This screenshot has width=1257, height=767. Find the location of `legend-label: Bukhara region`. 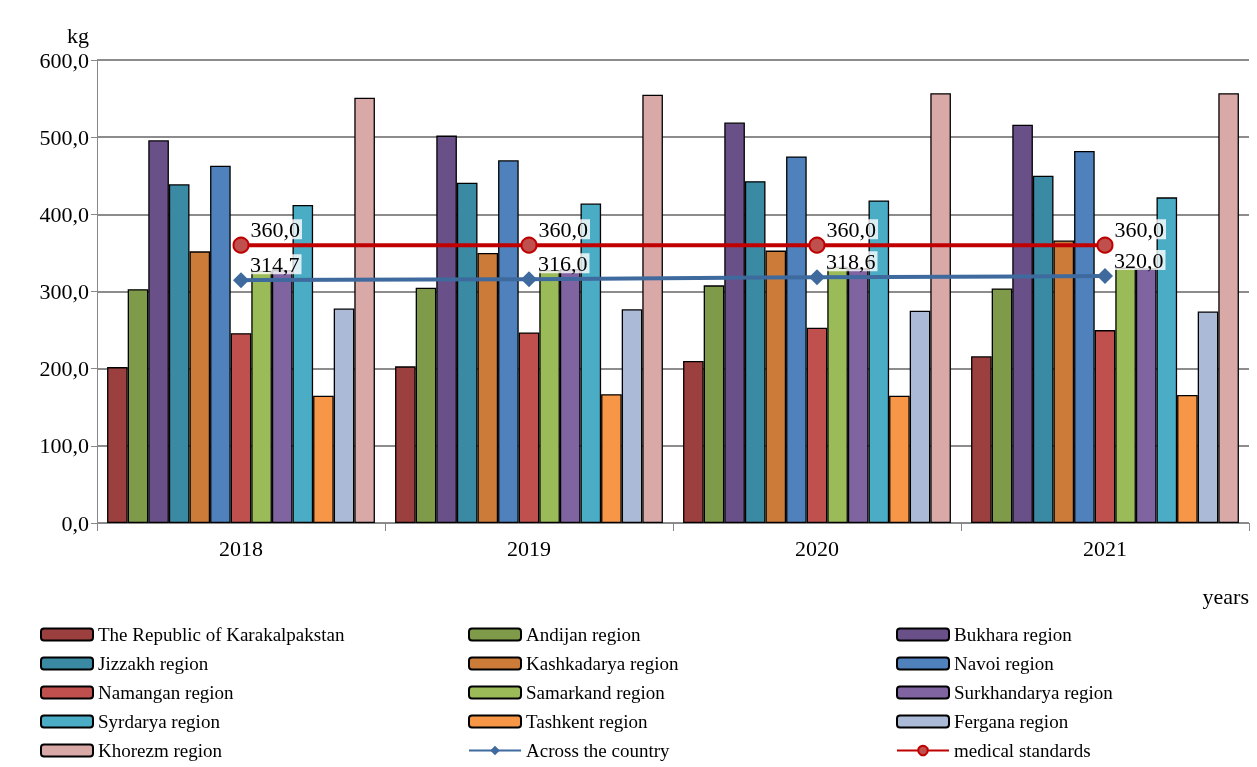

legend-label: Bukhara region is located at coordinates (1013, 634).